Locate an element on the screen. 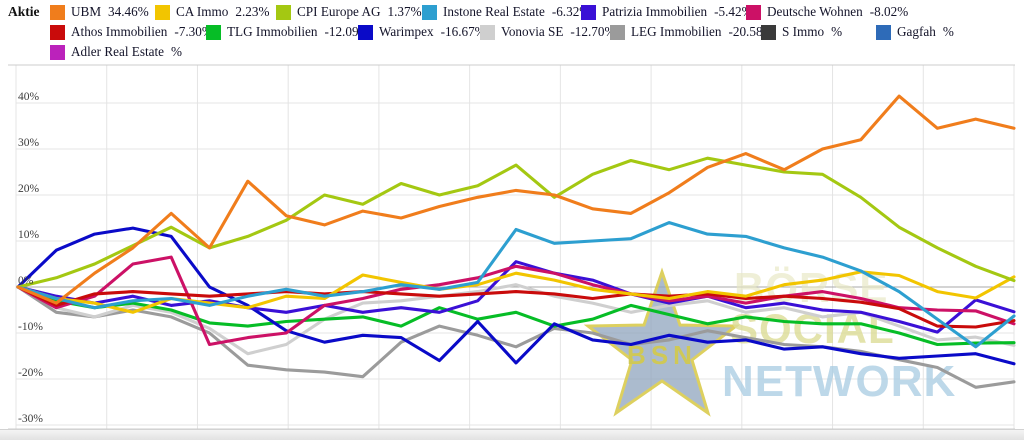 The width and height of the screenshot is (1024, 440). y-tick-label: 40% is located at coordinates (29, 97).